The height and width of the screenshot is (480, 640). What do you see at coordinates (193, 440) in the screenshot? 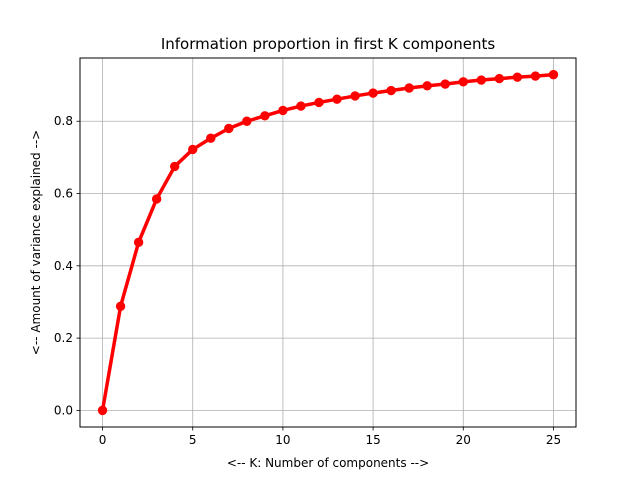
I see `x-tick-label: 5` at bounding box center [193, 440].